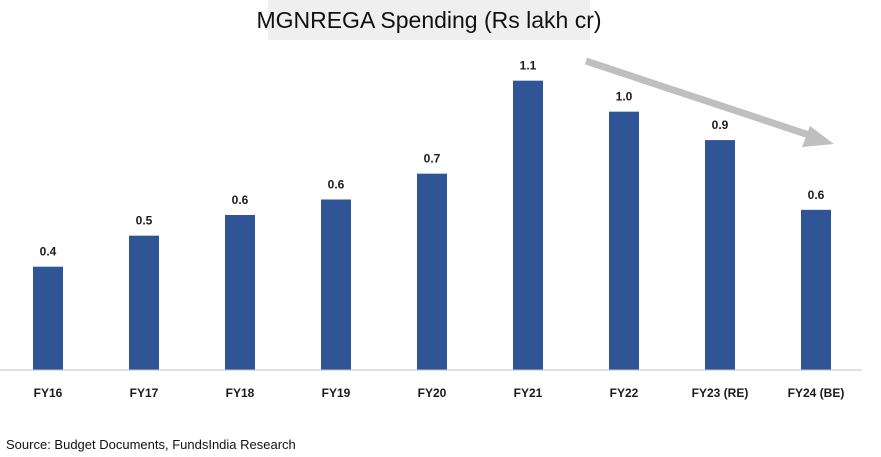 The height and width of the screenshot is (457, 881). I want to click on bar-fy22, so click(624, 241).